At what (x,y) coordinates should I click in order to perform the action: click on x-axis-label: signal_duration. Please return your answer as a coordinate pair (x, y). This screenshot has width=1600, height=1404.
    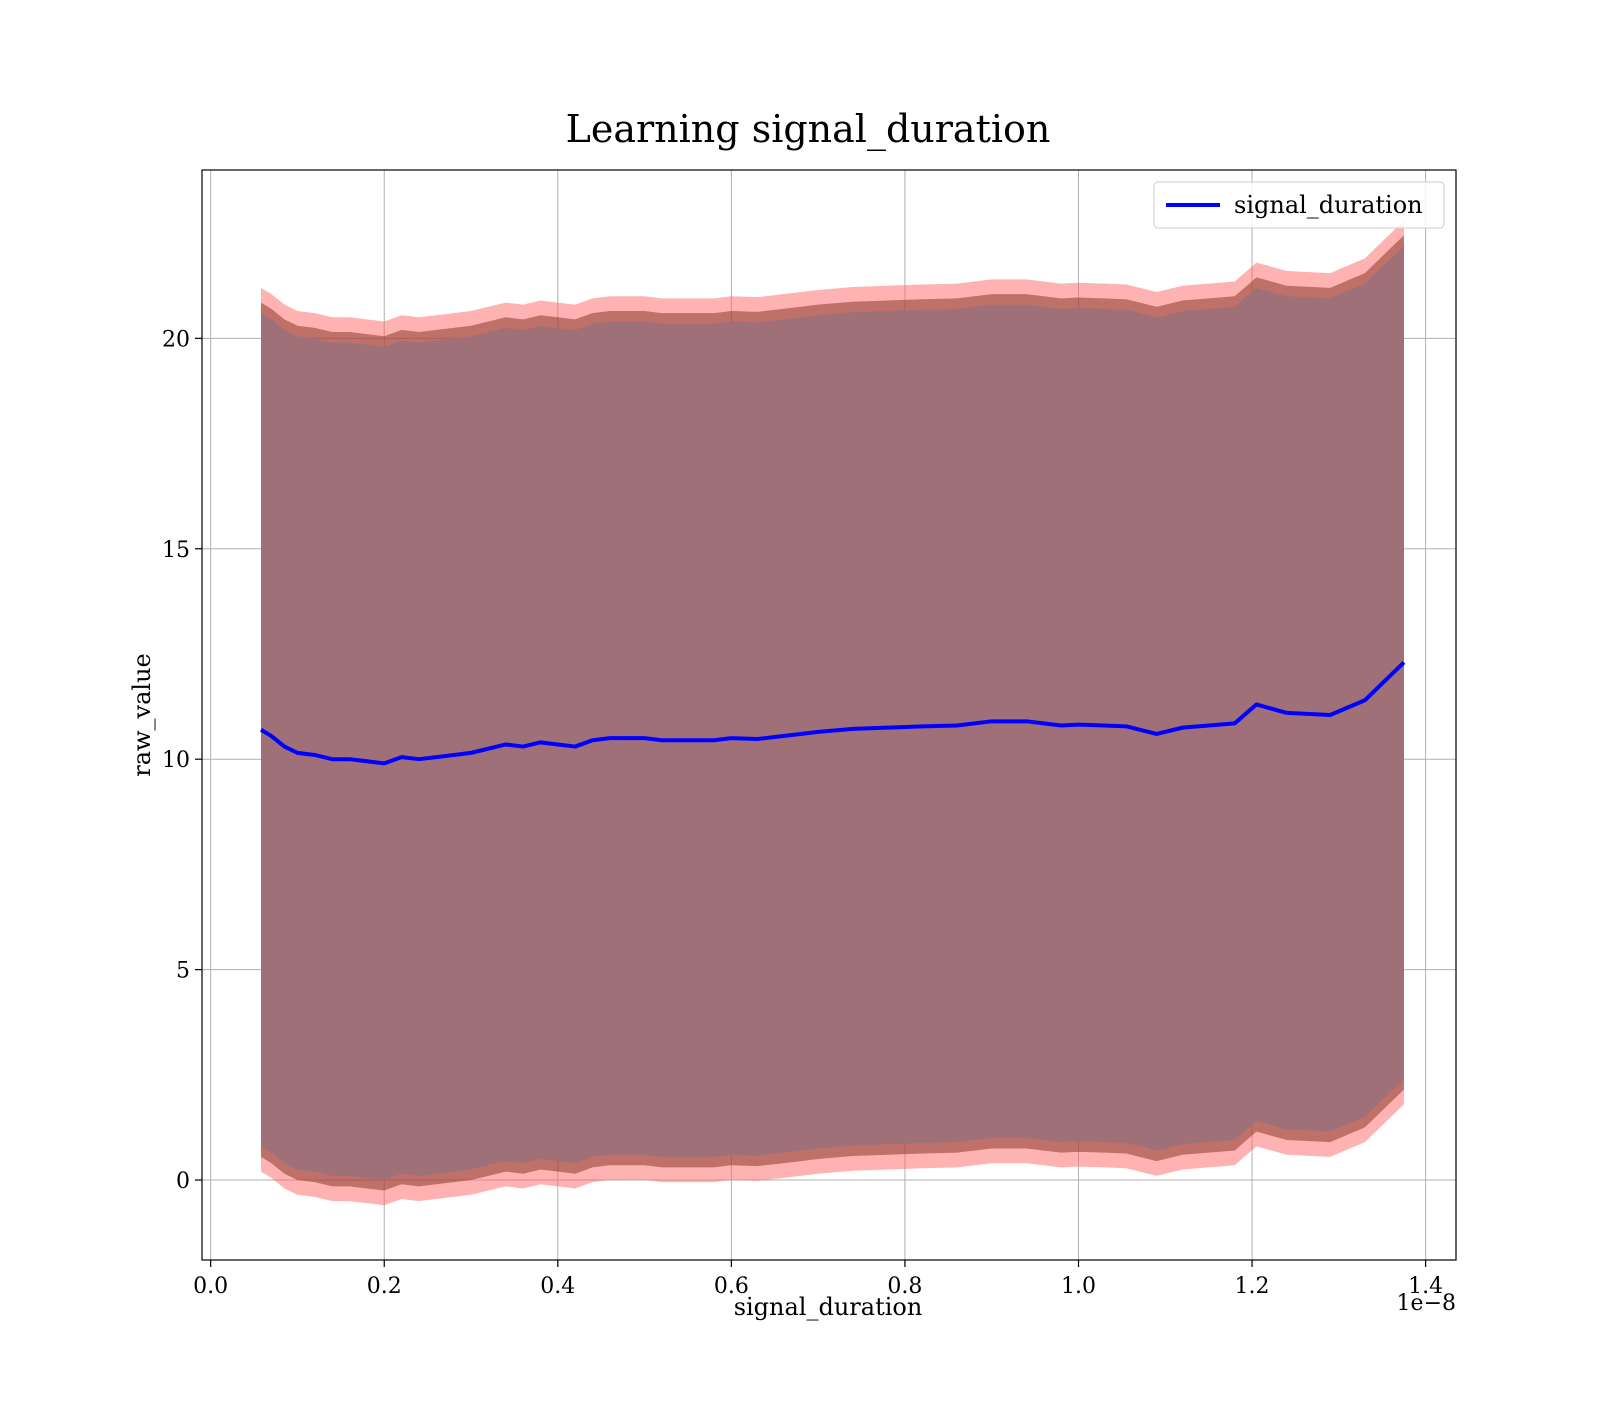
    Looking at the image, I should click on (828, 1307).